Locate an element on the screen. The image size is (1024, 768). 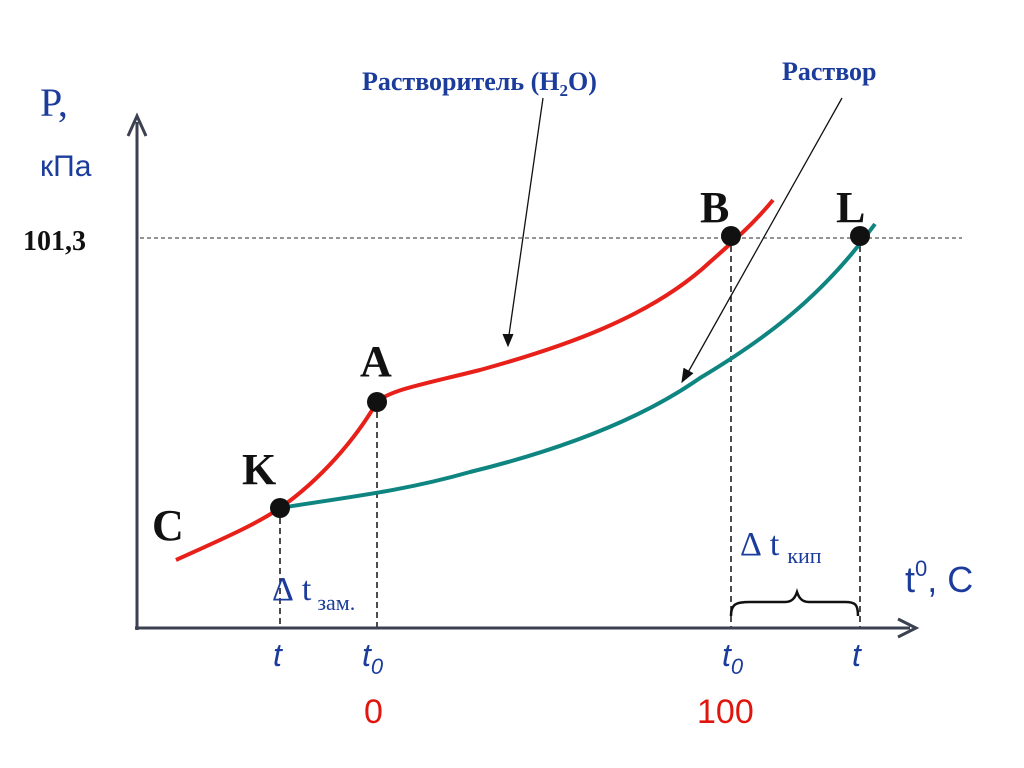
tick-t0-boil-solvent: t0 is located at coordinates (733, 658).